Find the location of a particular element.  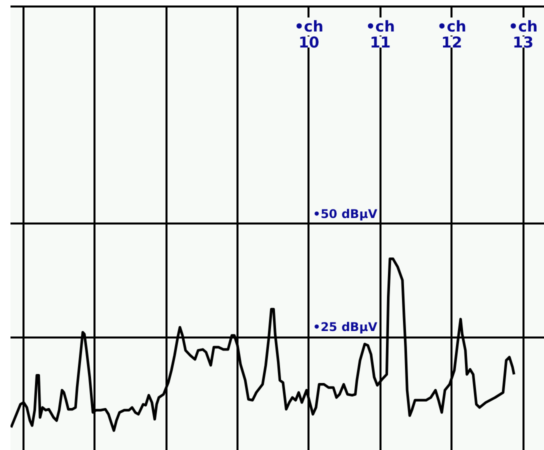

y-tick-label: •50 dBμV is located at coordinates (345, 213).